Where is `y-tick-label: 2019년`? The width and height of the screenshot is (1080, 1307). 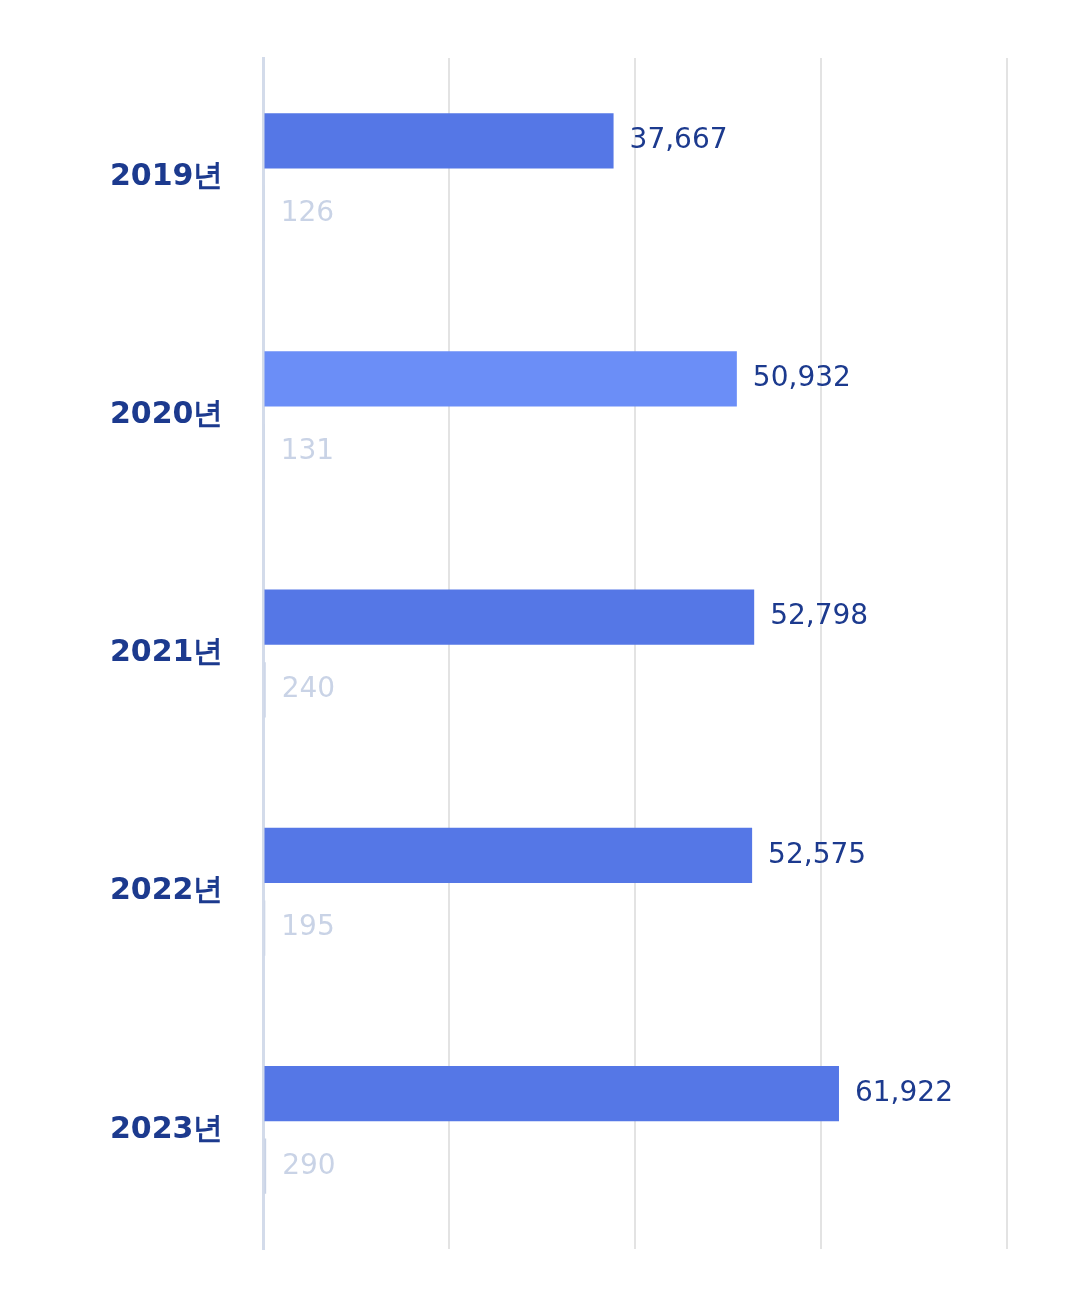 y-tick-label: 2019년 is located at coordinates (167, 174).